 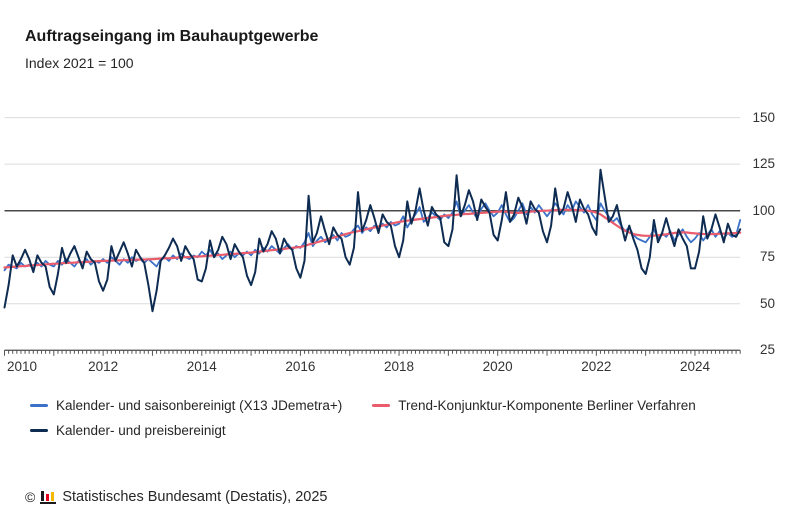 I want to click on x-tick-label-2024: 2024, so click(x=694, y=366).